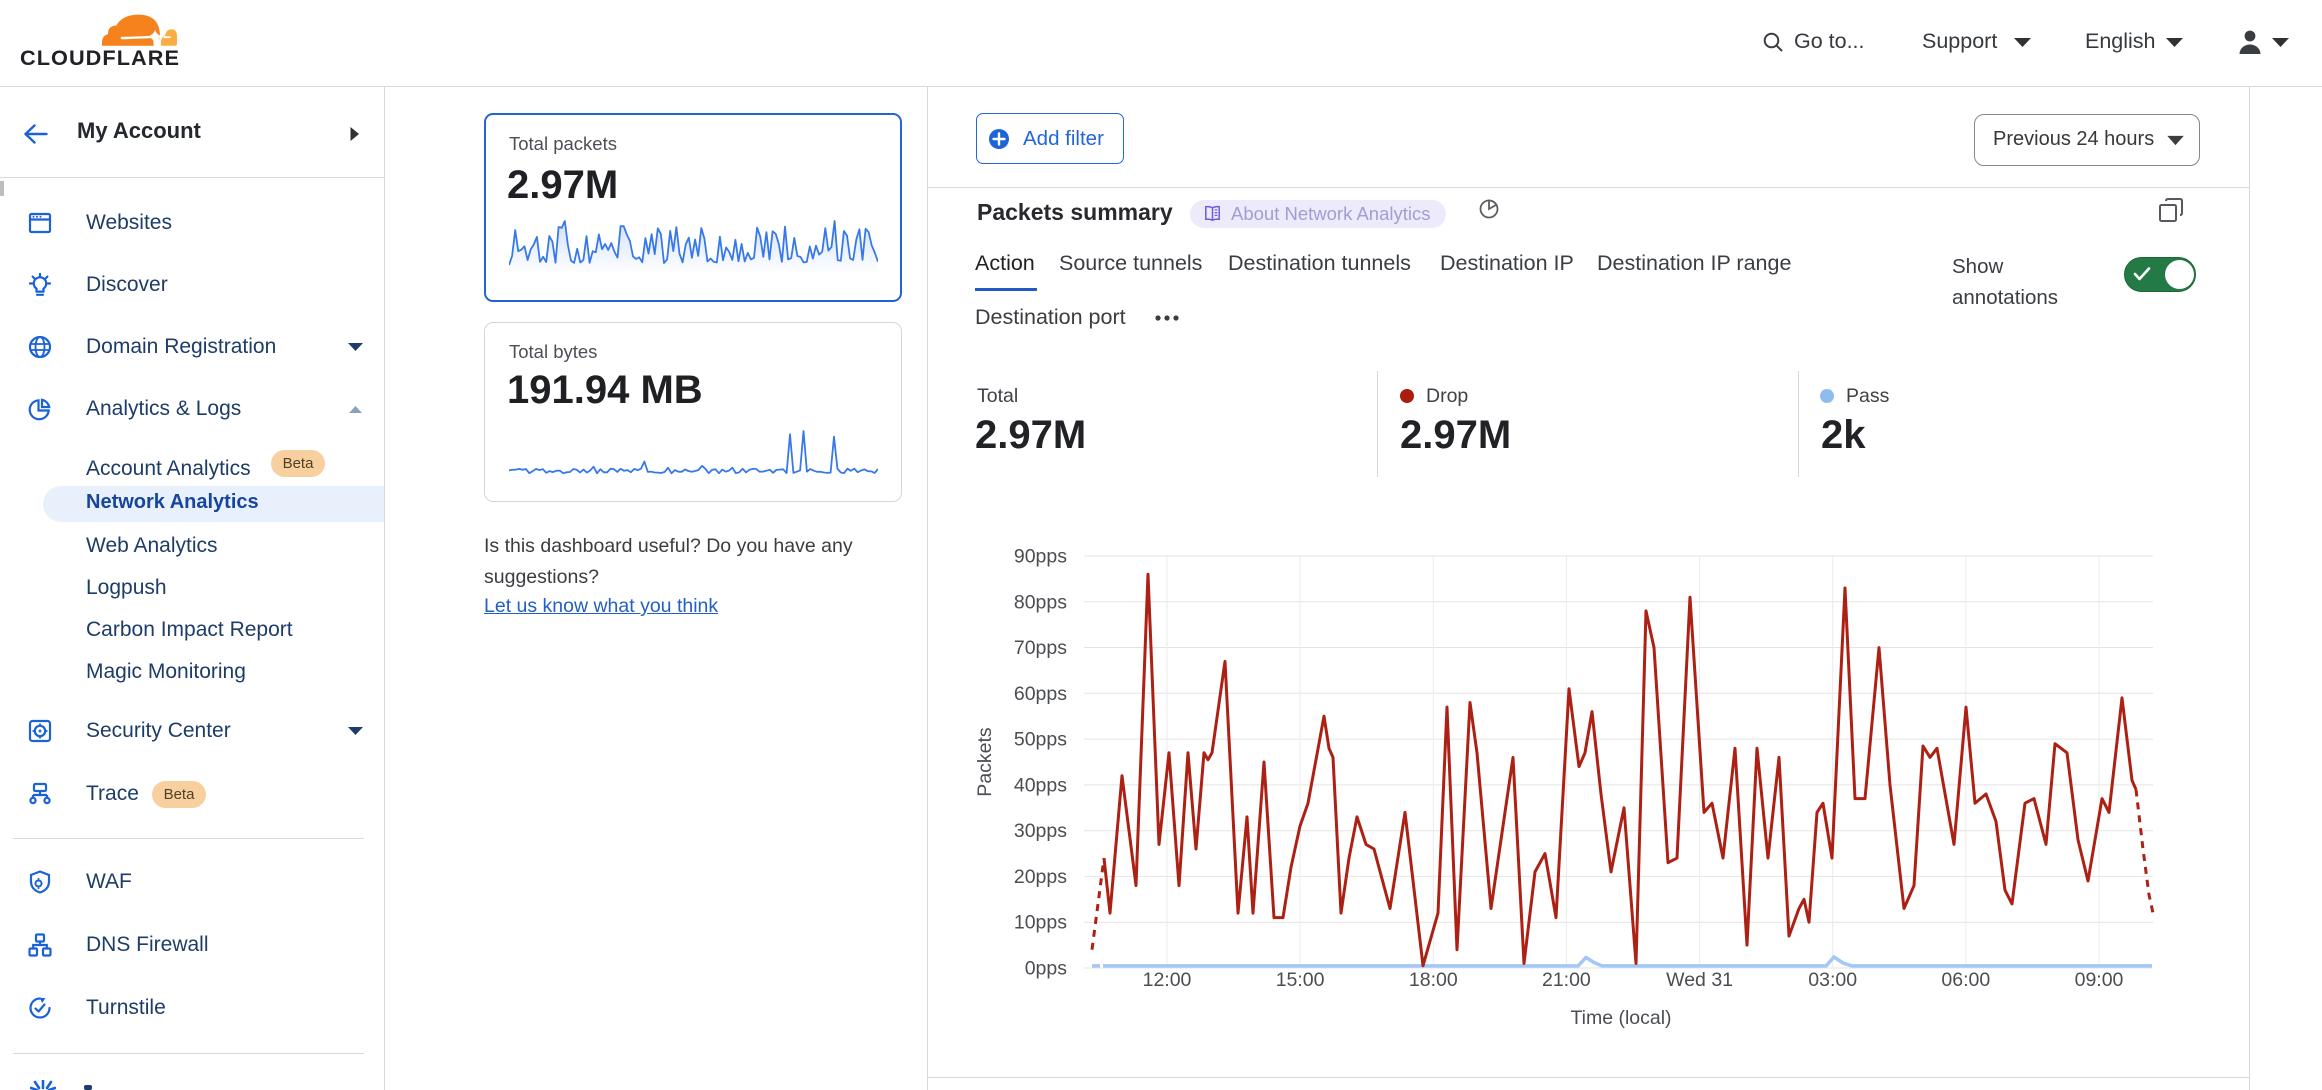  Describe the element at coordinates (2099, 980) in the screenshot. I see `svg-text: 09:00` at that location.